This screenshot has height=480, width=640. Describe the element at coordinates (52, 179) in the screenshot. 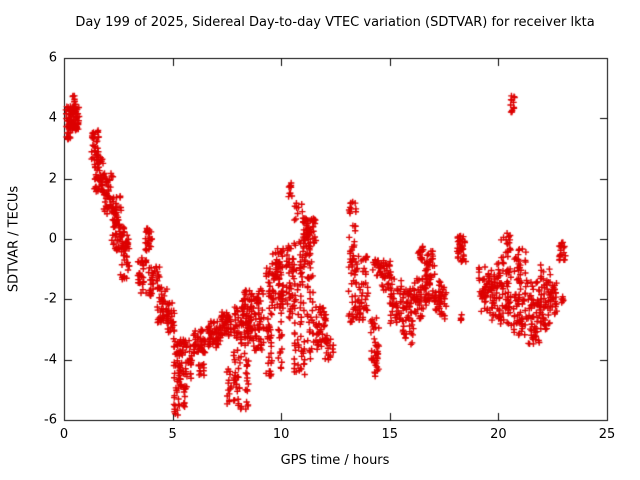

I see `y-tick-label: 2` at that location.